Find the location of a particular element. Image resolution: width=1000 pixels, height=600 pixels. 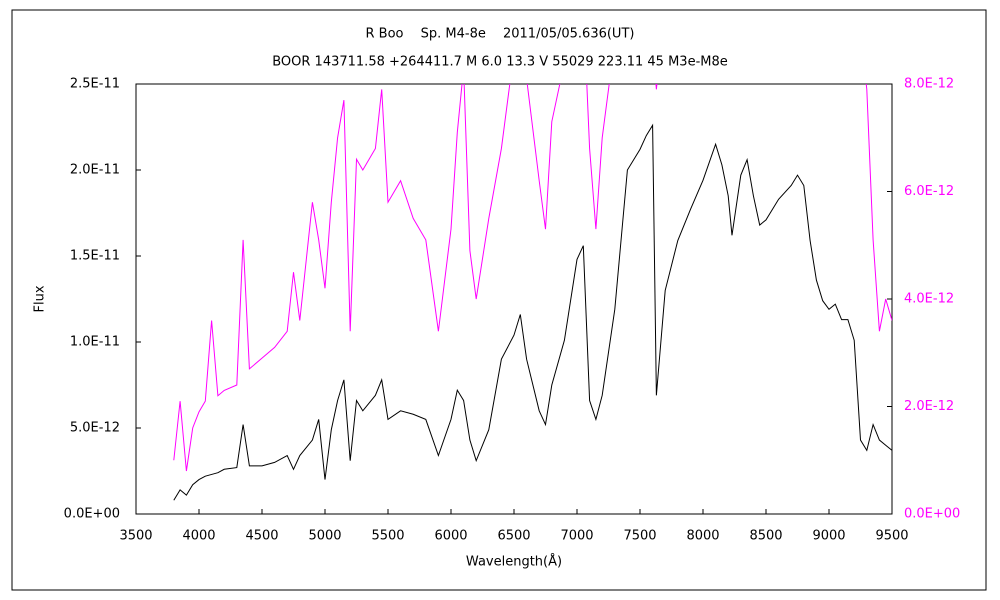

y-tick-label: 2.5E-11 is located at coordinates (95, 84).